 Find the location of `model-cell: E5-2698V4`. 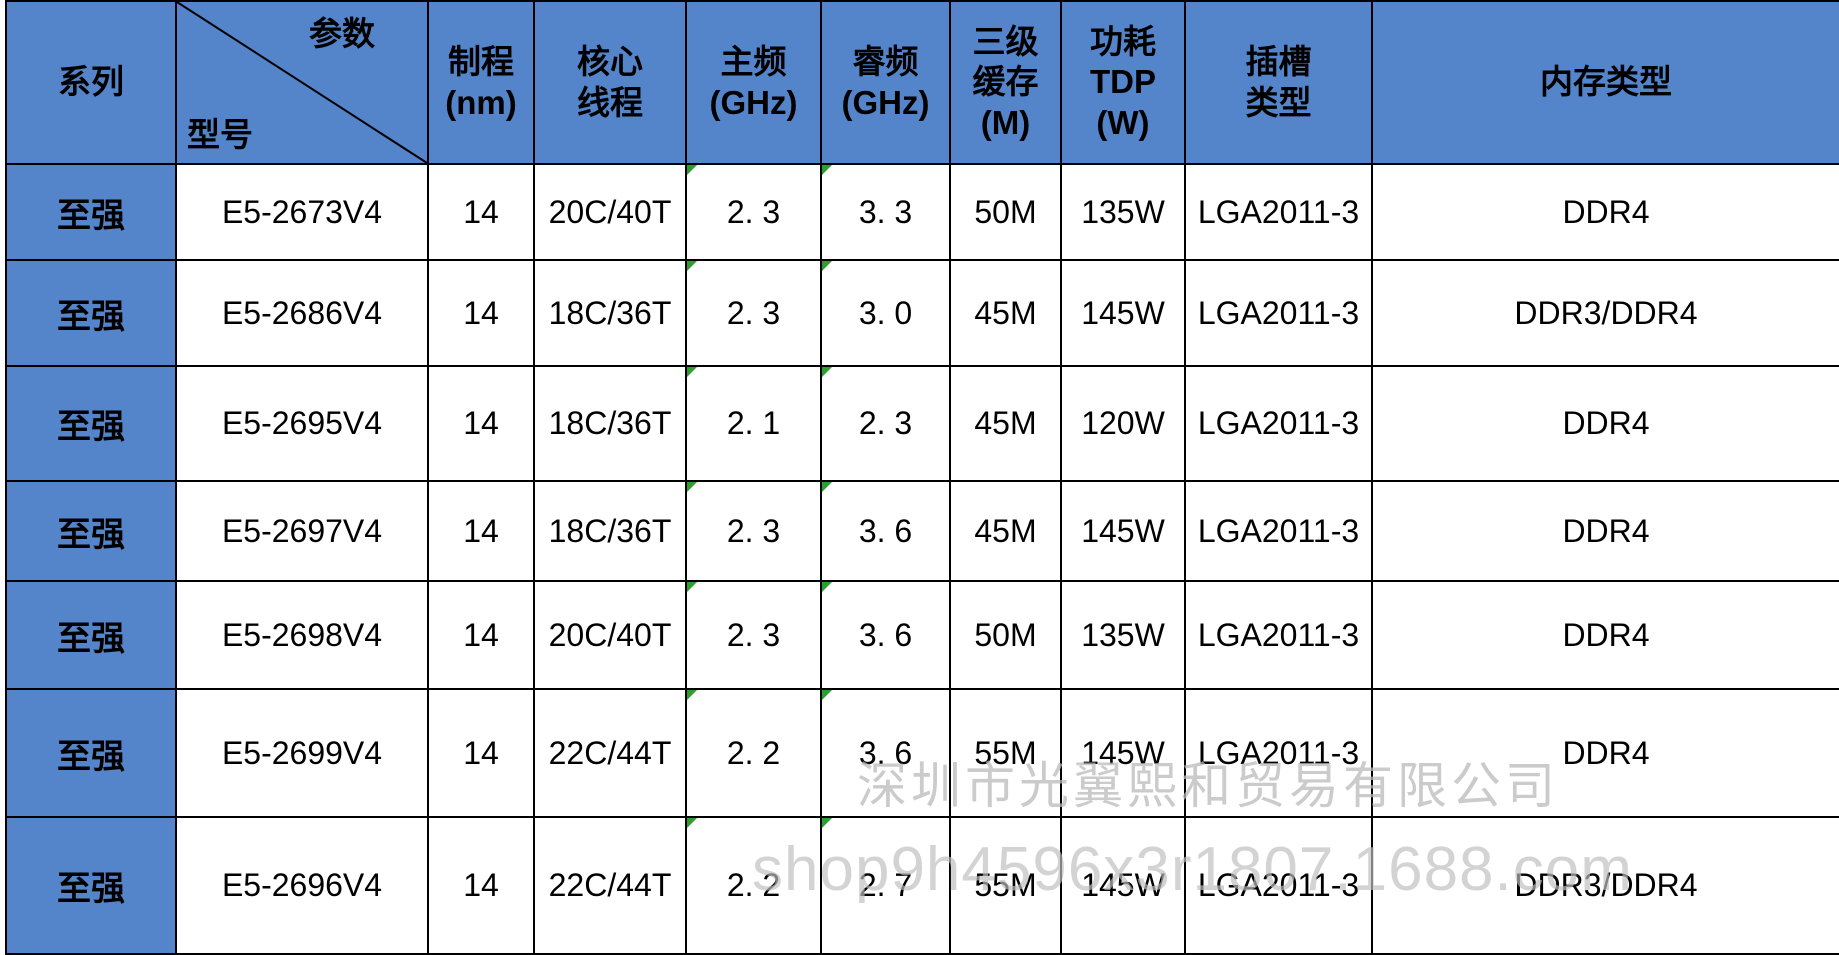

model-cell: E5-2698V4 is located at coordinates (302, 635).